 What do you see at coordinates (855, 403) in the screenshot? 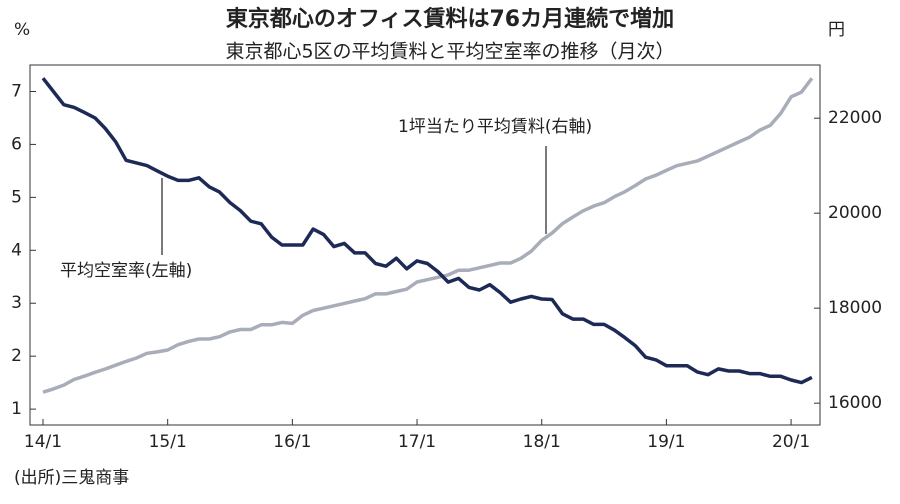
I see `y2-tick-label: 16000` at bounding box center [855, 403].